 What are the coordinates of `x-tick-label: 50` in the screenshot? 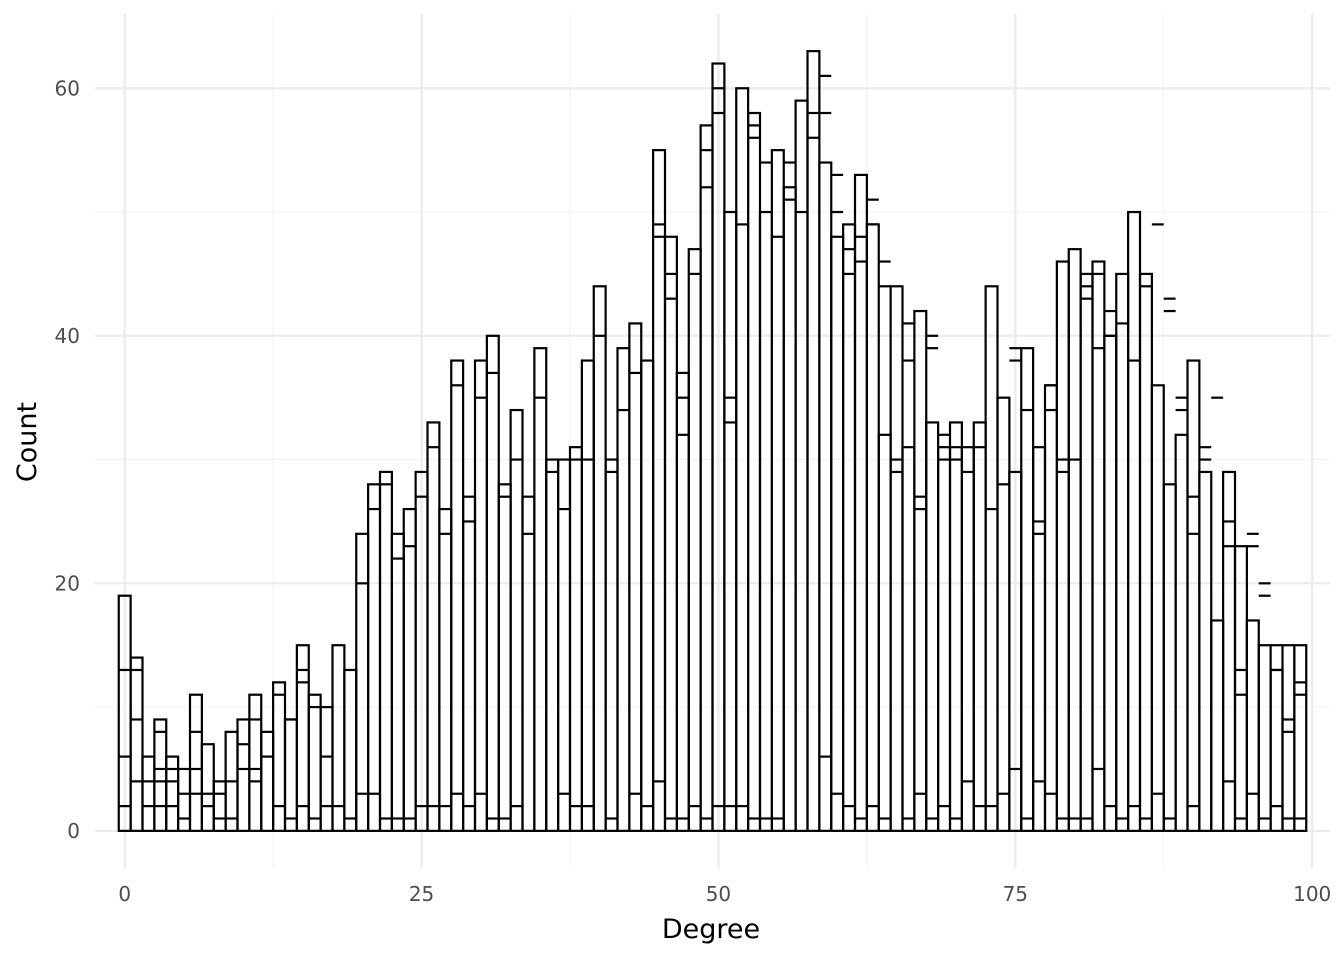 It's located at (718, 894).